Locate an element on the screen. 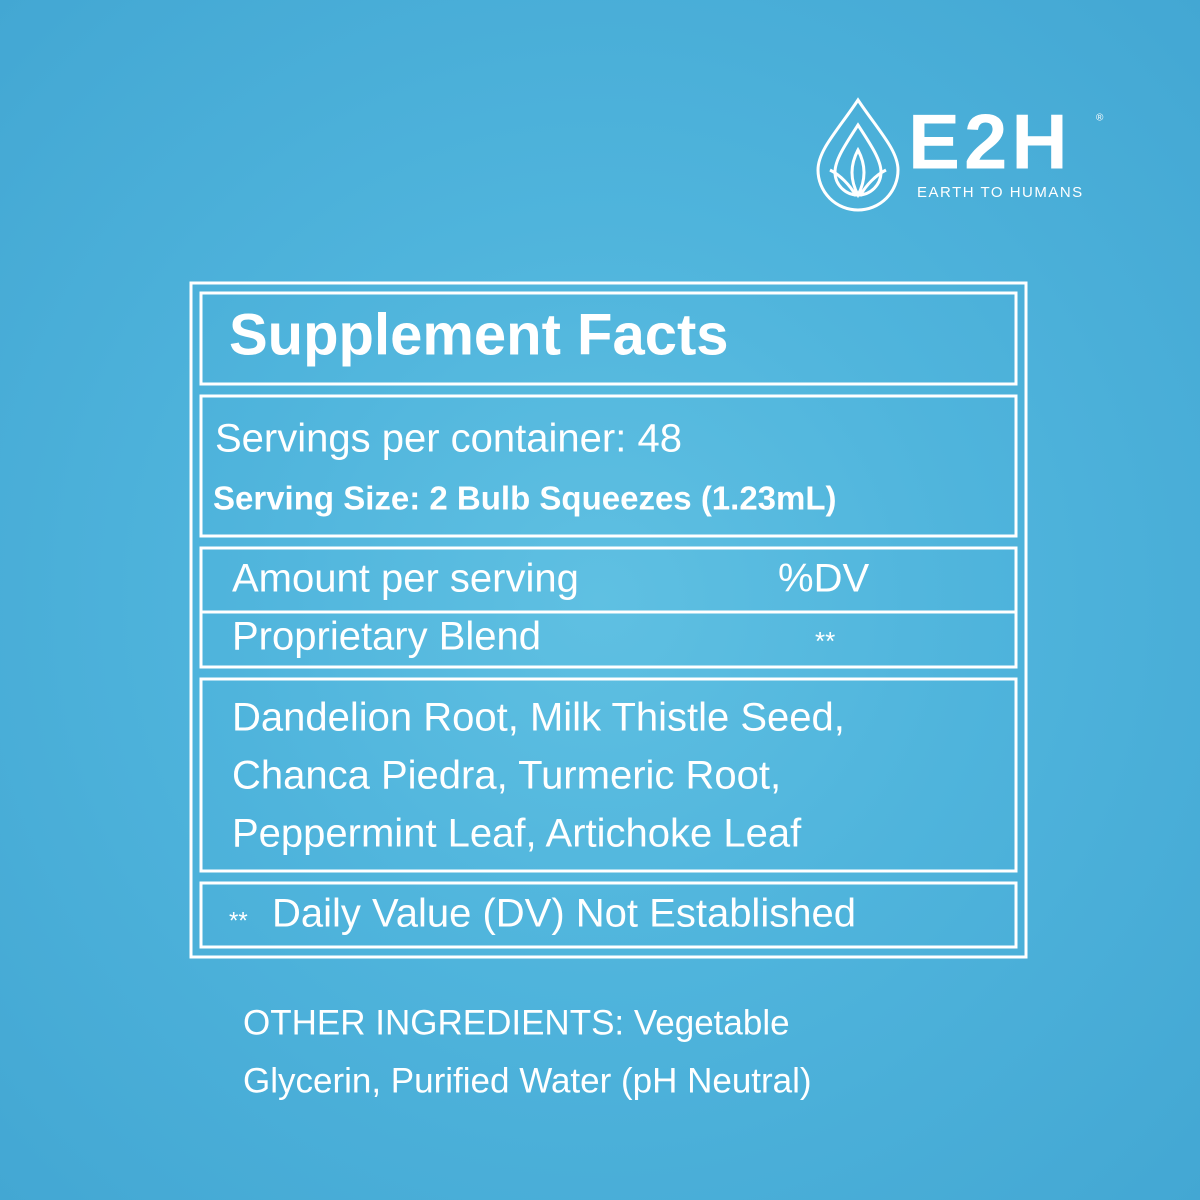 The height and width of the screenshot is (1200, 1200). ingredients-box is located at coordinates (608, 775).